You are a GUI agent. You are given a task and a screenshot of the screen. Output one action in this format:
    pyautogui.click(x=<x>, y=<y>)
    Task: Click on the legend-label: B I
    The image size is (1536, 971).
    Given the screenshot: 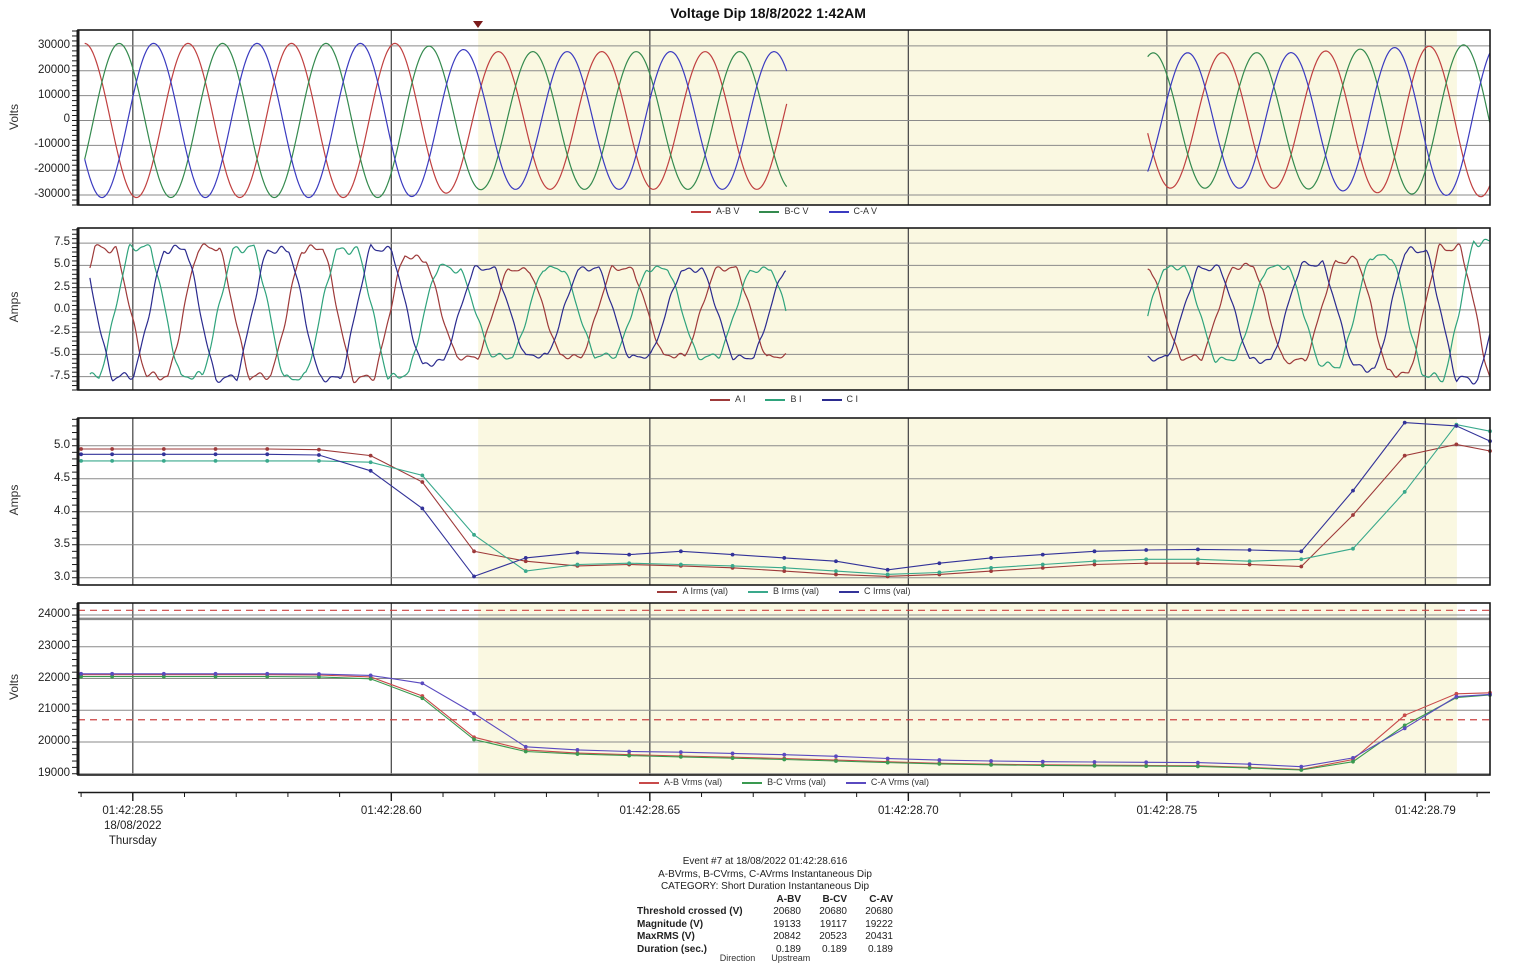 What is the action you would take?
    pyautogui.click(x=796, y=399)
    